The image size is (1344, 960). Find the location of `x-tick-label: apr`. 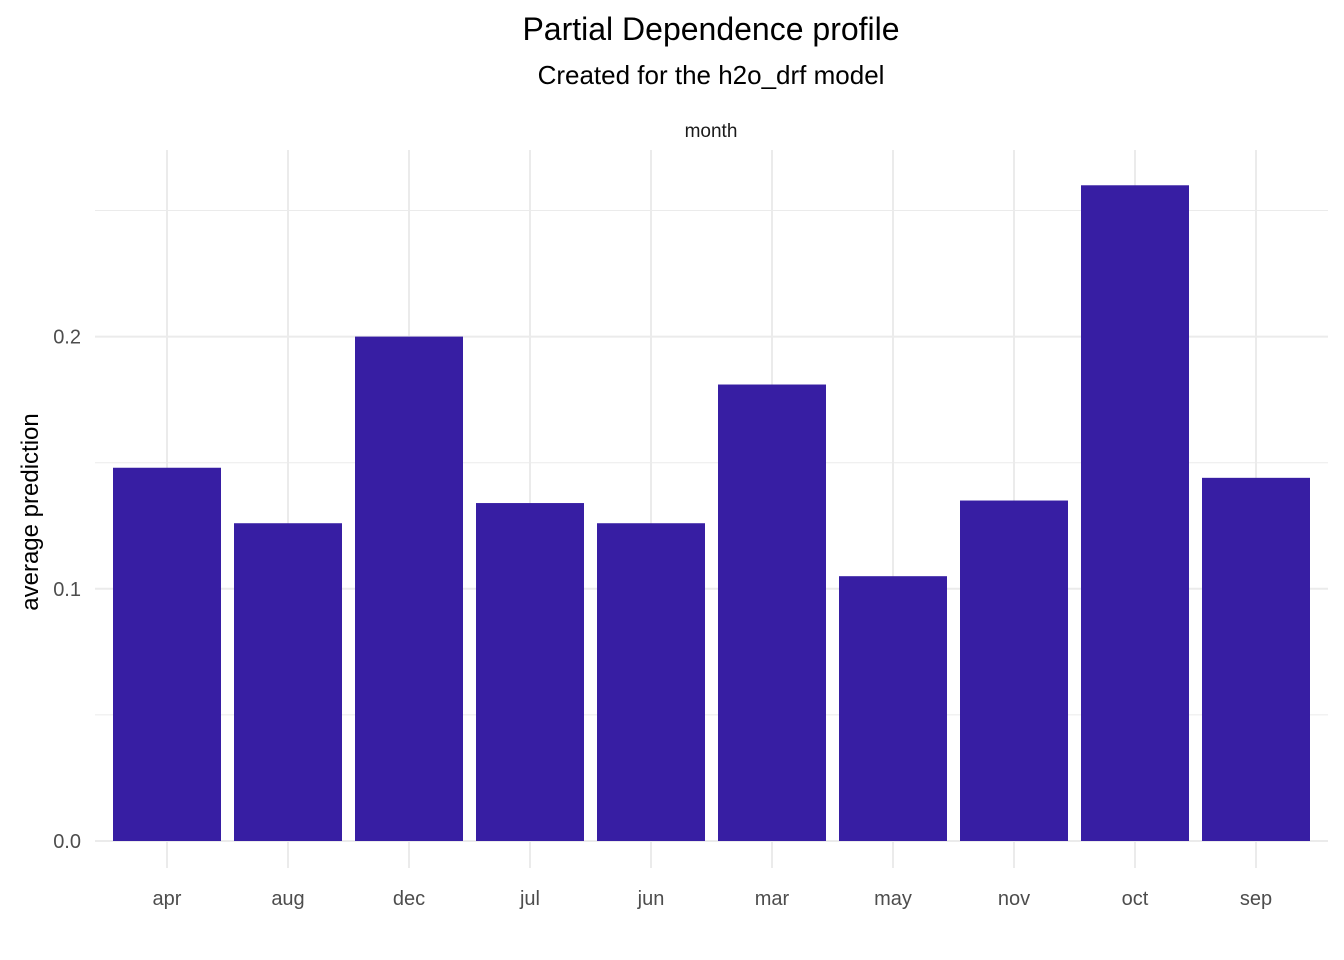

x-tick-label: apr is located at coordinates (167, 899).